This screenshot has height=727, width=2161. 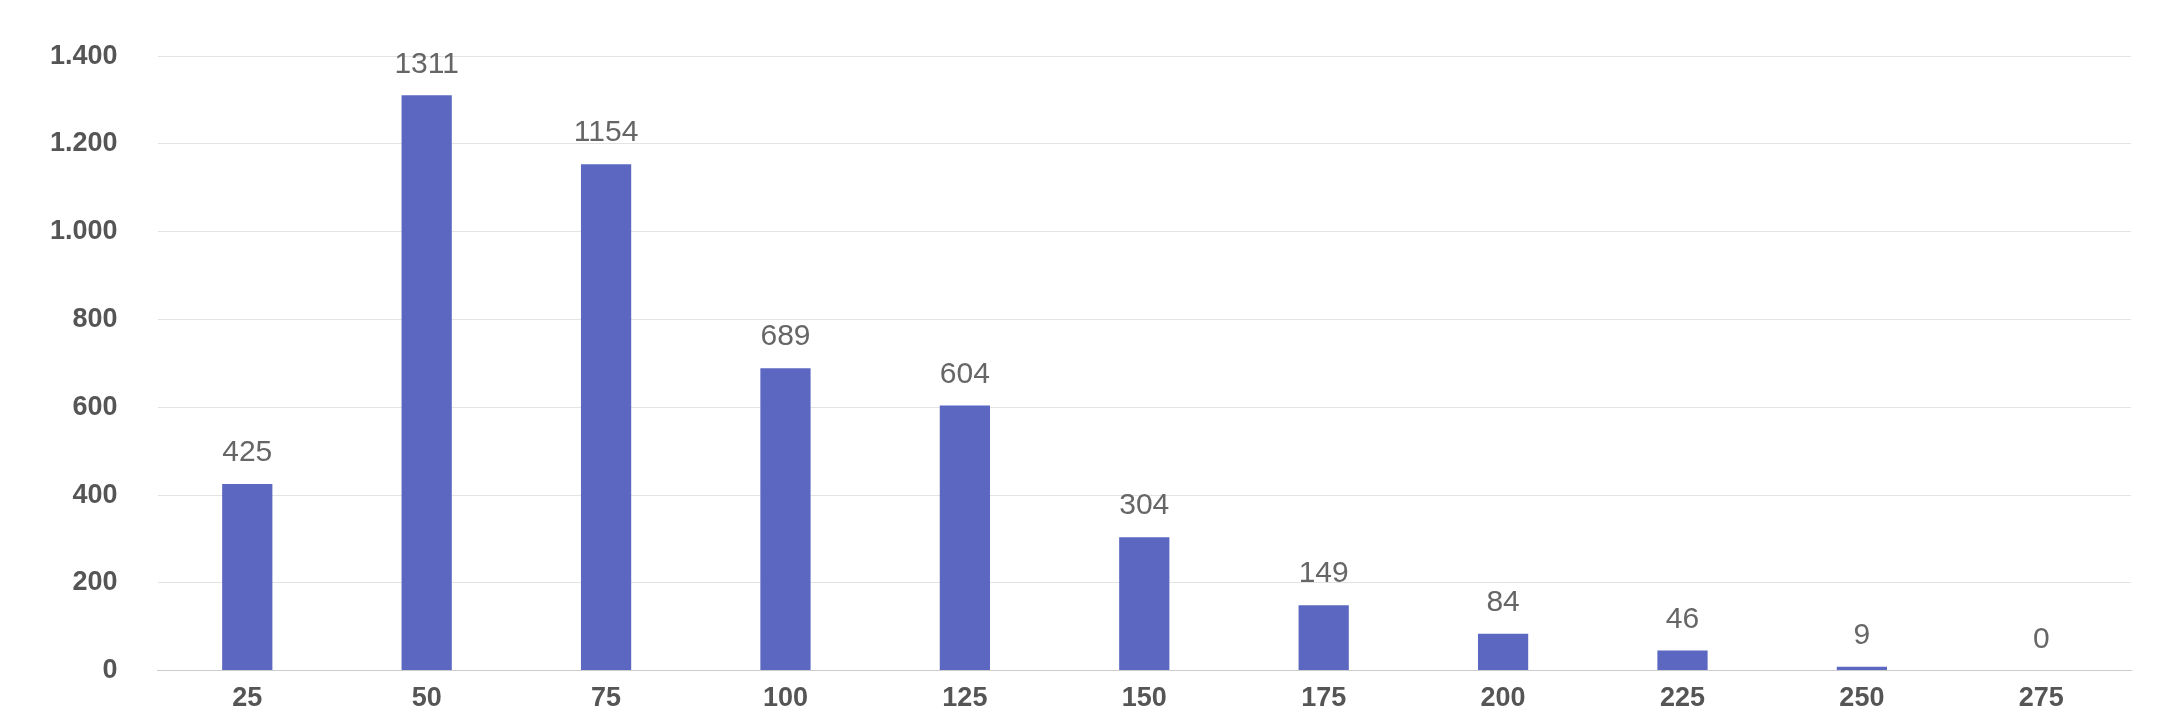 I want to click on data-label: 1154, so click(x=606, y=131).